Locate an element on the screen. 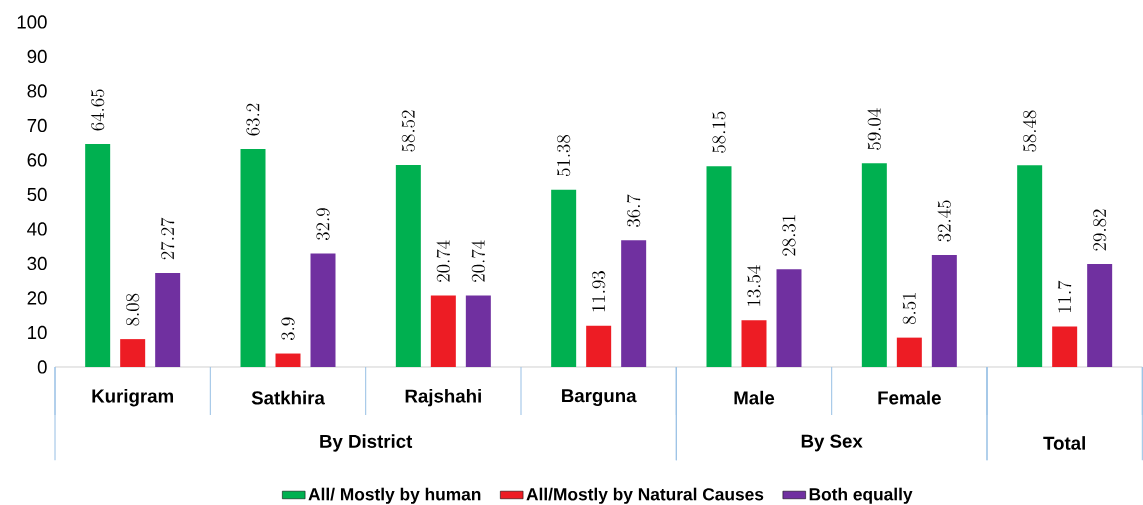 This screenshot has width=1143, height=505. data-label: 11 .93 is located at coordinates (599, 291).